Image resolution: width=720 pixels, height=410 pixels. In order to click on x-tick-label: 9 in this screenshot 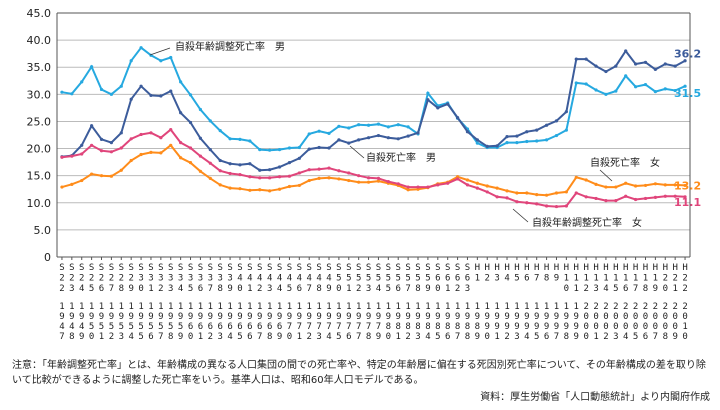, I will do `click(556, 279)`.